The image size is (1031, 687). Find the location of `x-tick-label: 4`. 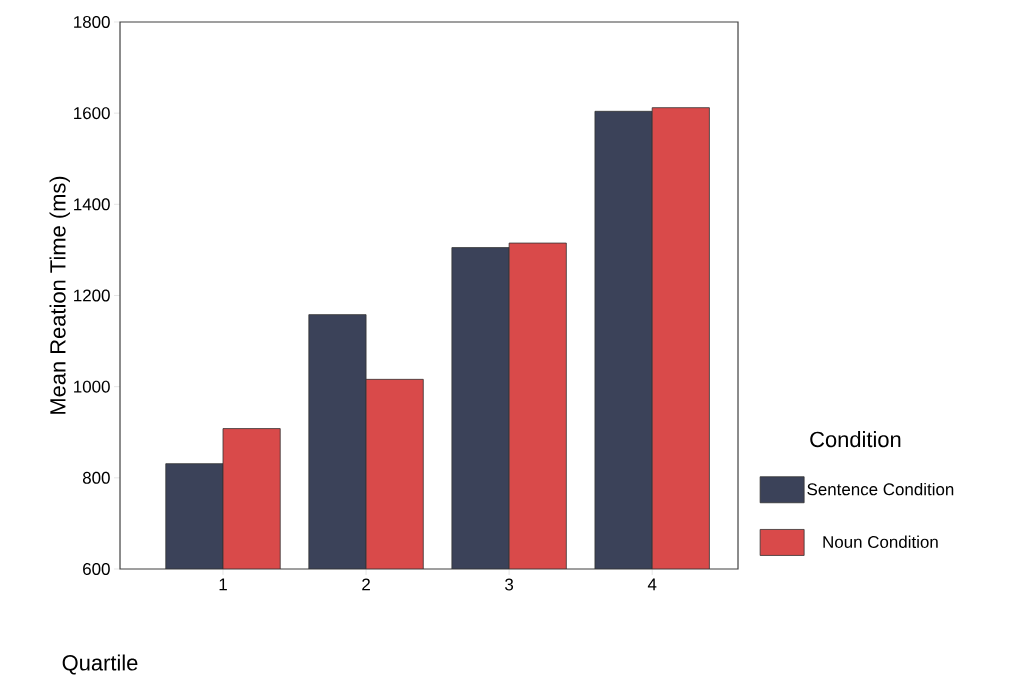

x-tick-label: 4 is located at coordinates (652, 584).